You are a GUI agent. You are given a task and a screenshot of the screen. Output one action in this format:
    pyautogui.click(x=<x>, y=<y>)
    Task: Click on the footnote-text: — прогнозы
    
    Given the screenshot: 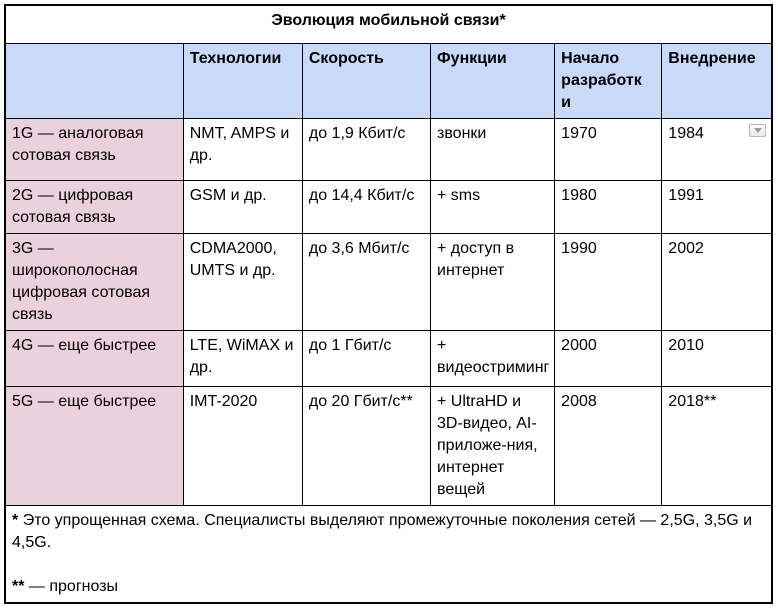 What is the action you would take?
    pyautogui.click(x=73, y=586)
    